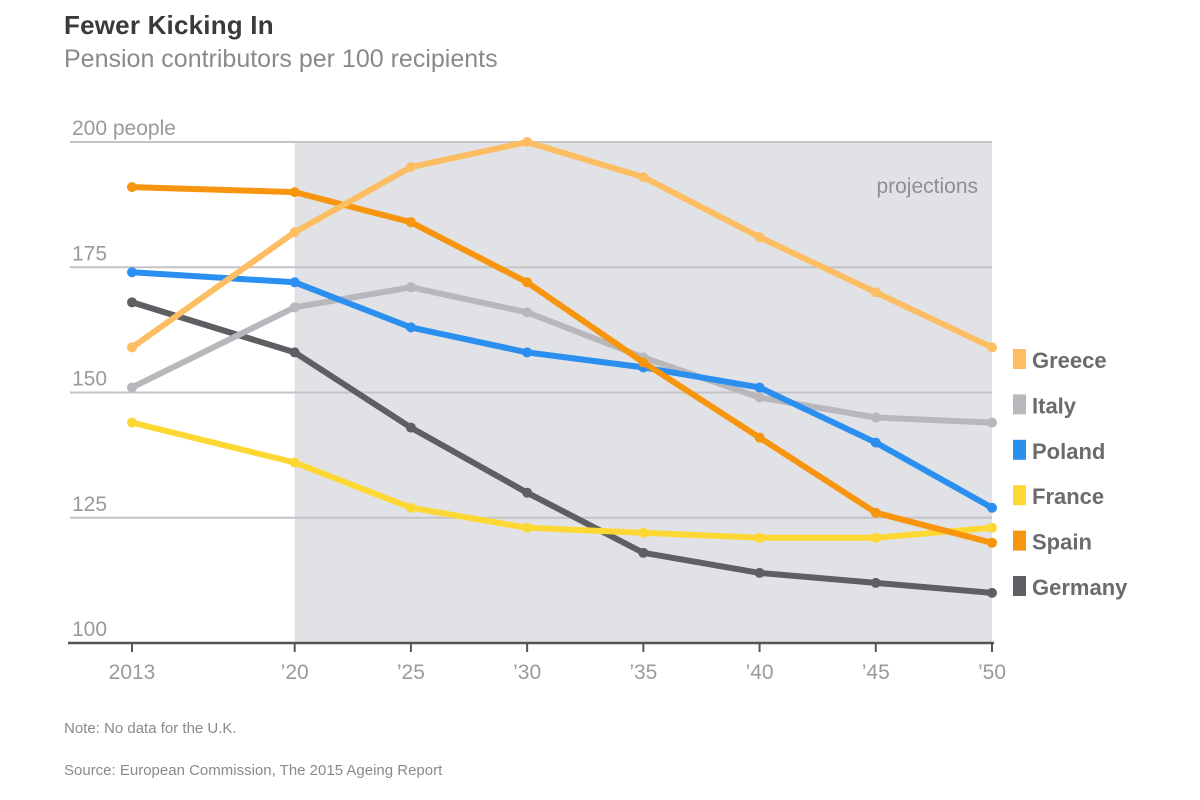 This screenshot has height=800, width=1200. What do you see at coordinates (89, 504) in the screenshot?
I see `y-tick-label: 125` at bounding box center [89, 504].